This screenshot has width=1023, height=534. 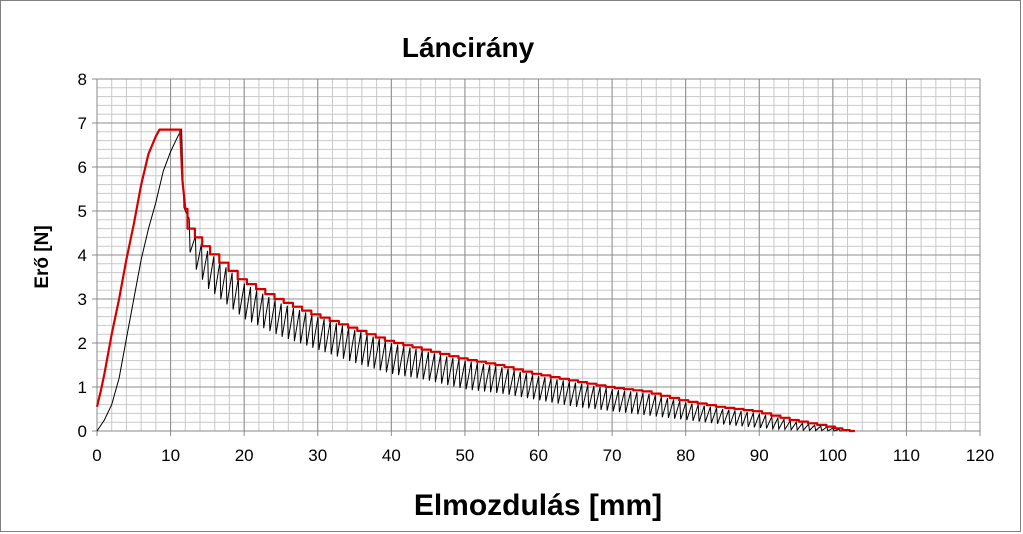 I want to click on y-tick-label: 6, so click(x=82, y=167).